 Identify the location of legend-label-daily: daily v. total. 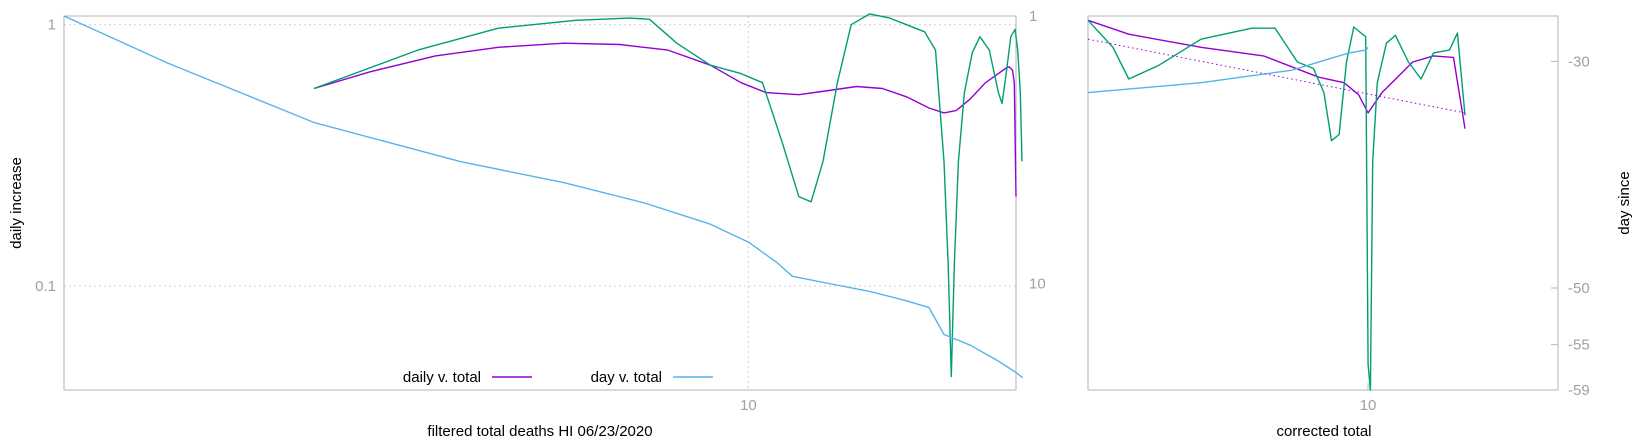
(442, 377).